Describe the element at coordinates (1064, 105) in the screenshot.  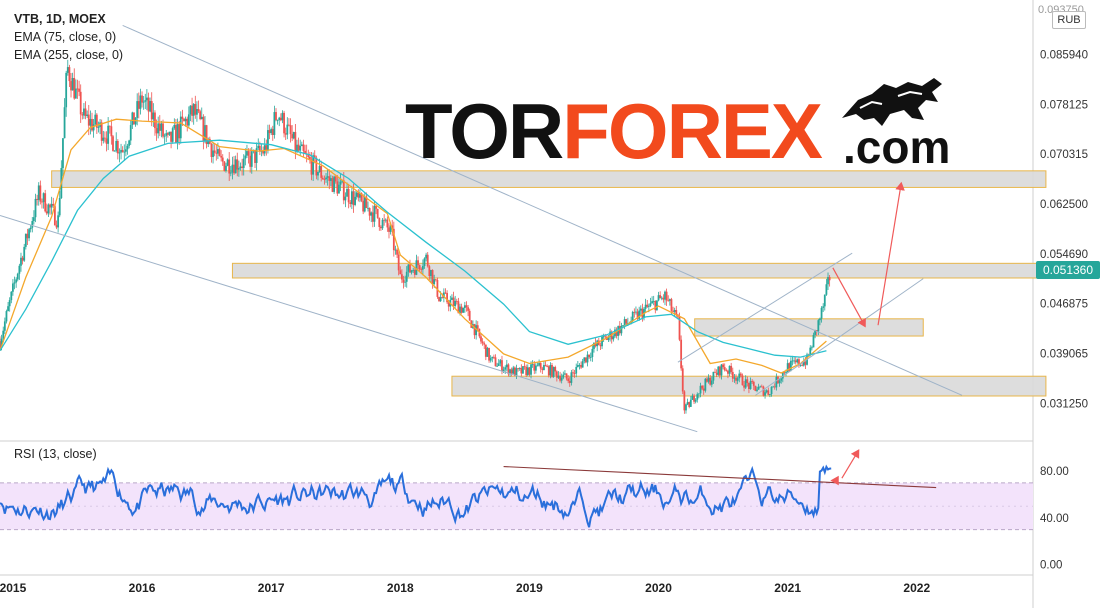
I see `price-tick-label: 0.078125` at that location.